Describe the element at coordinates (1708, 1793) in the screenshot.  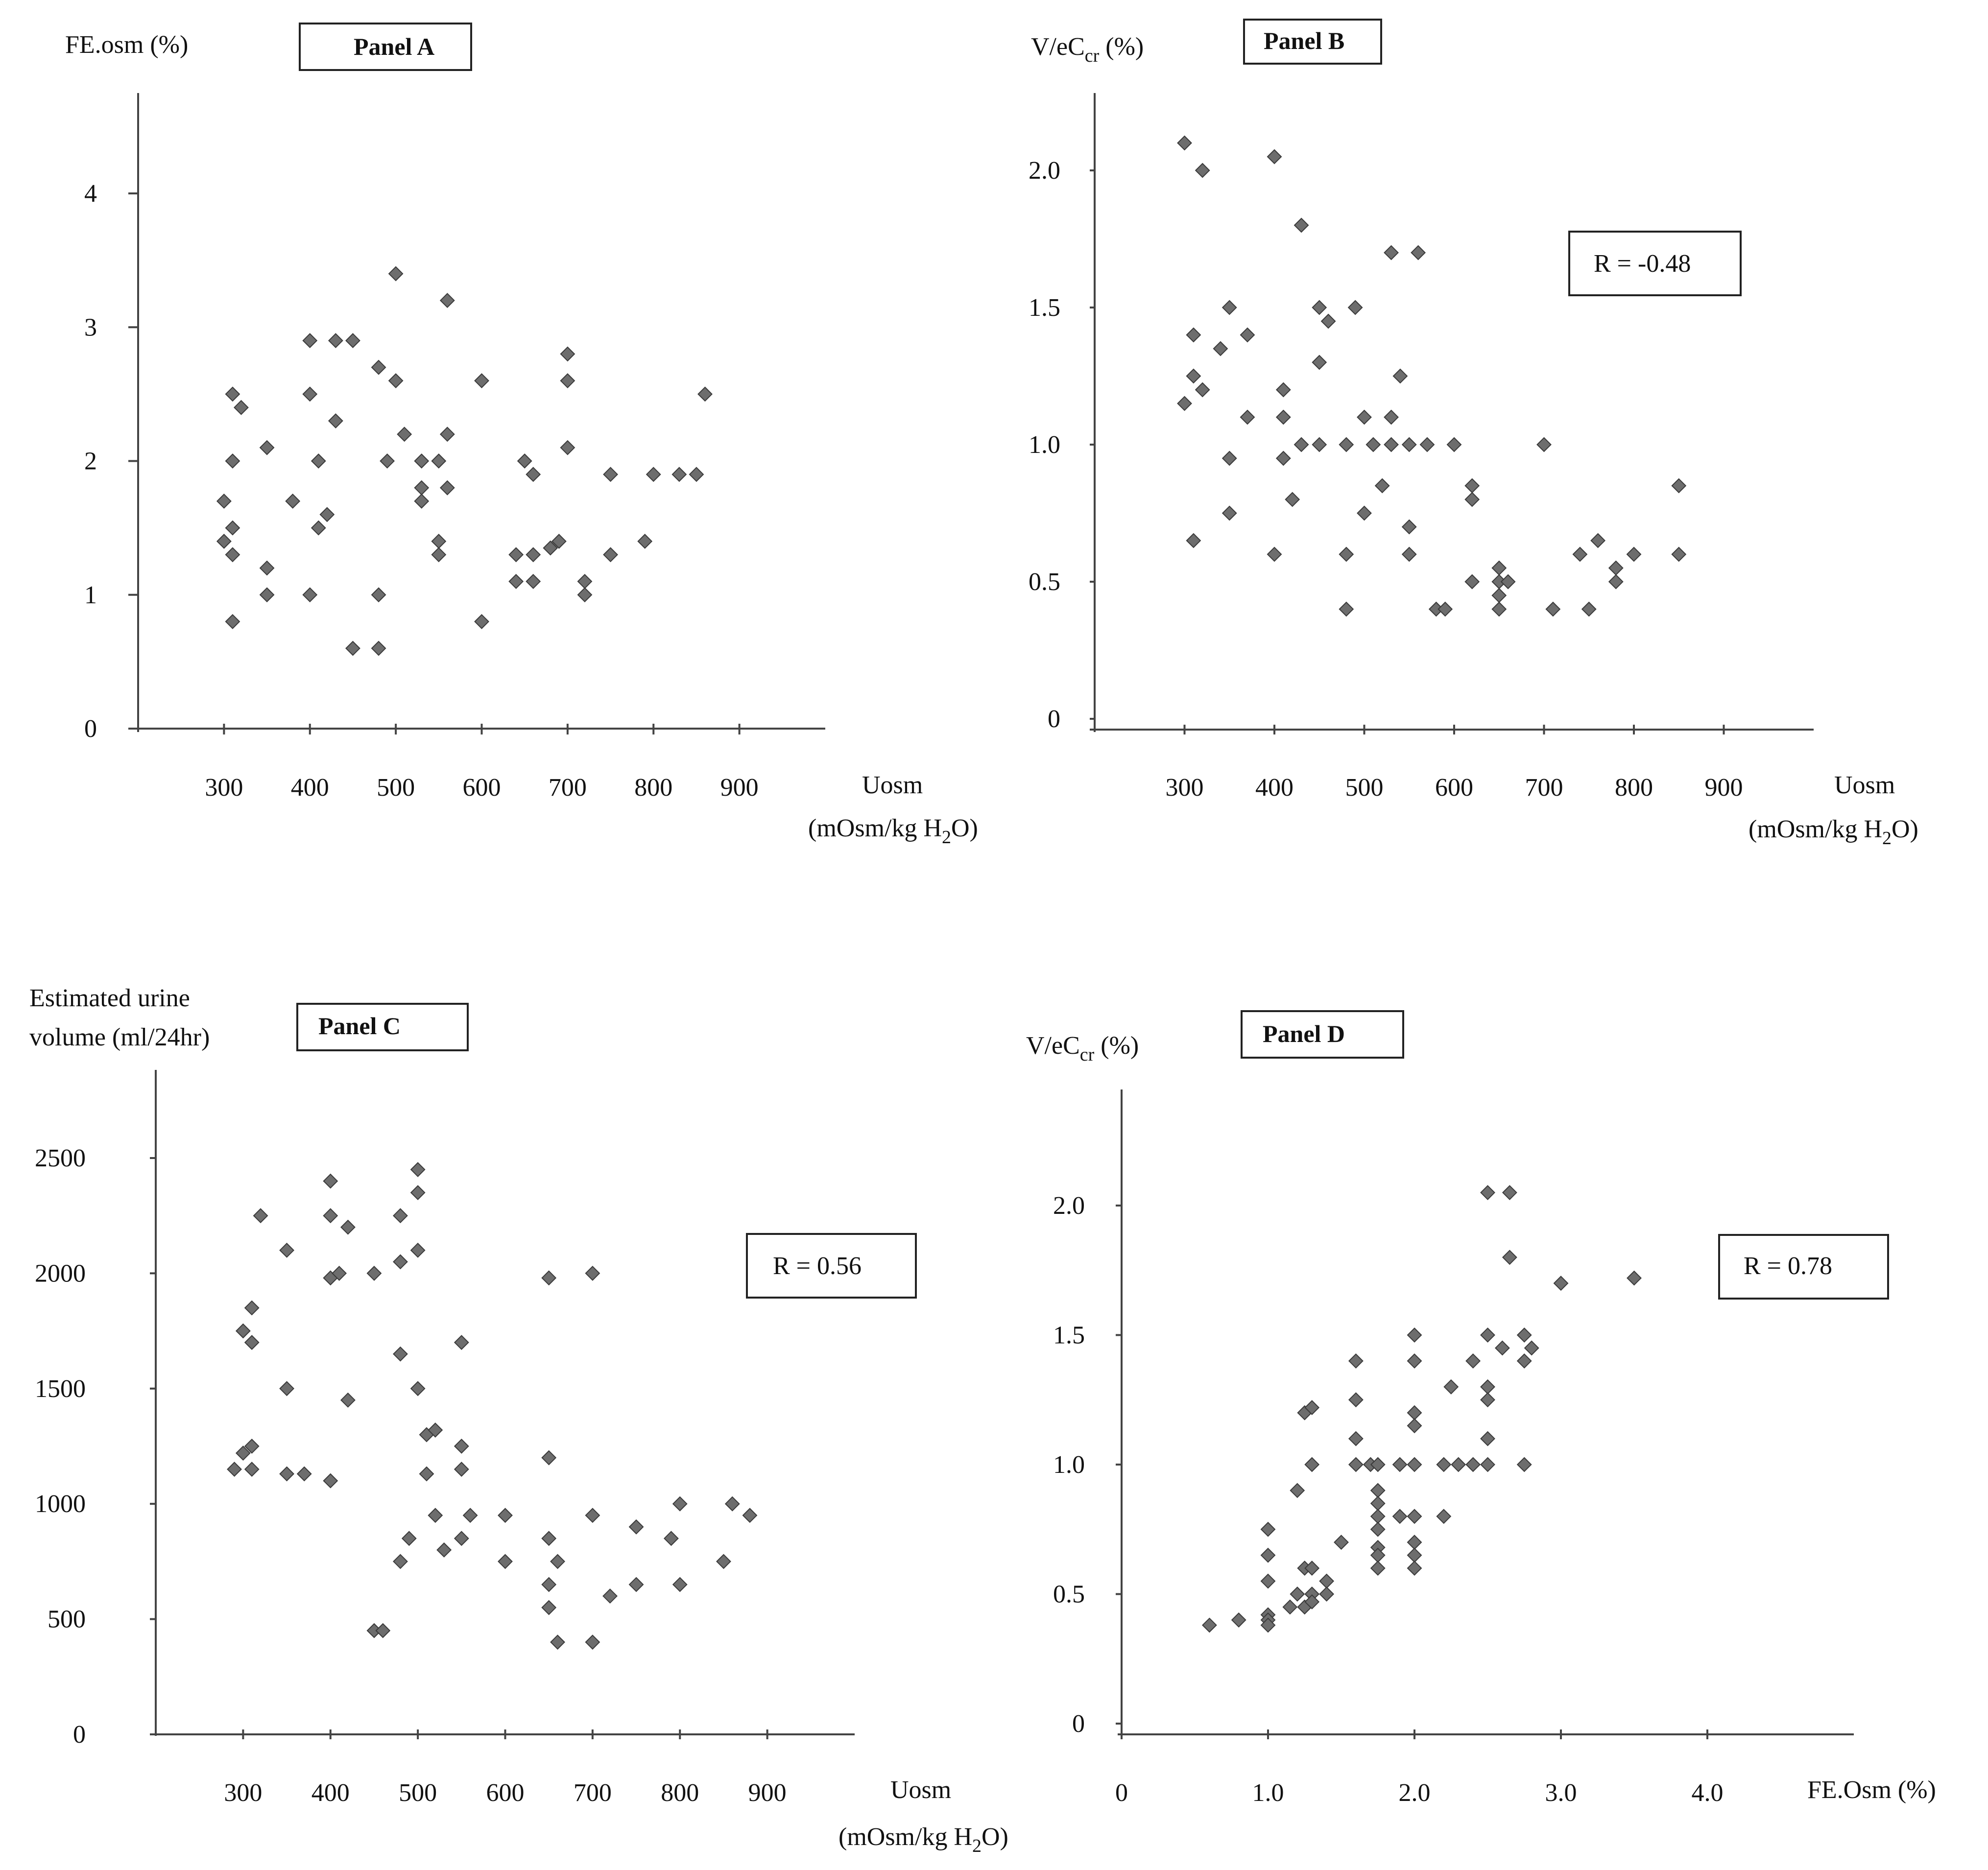
I see `panel-d-x-tick-label: 4.0` at that location.